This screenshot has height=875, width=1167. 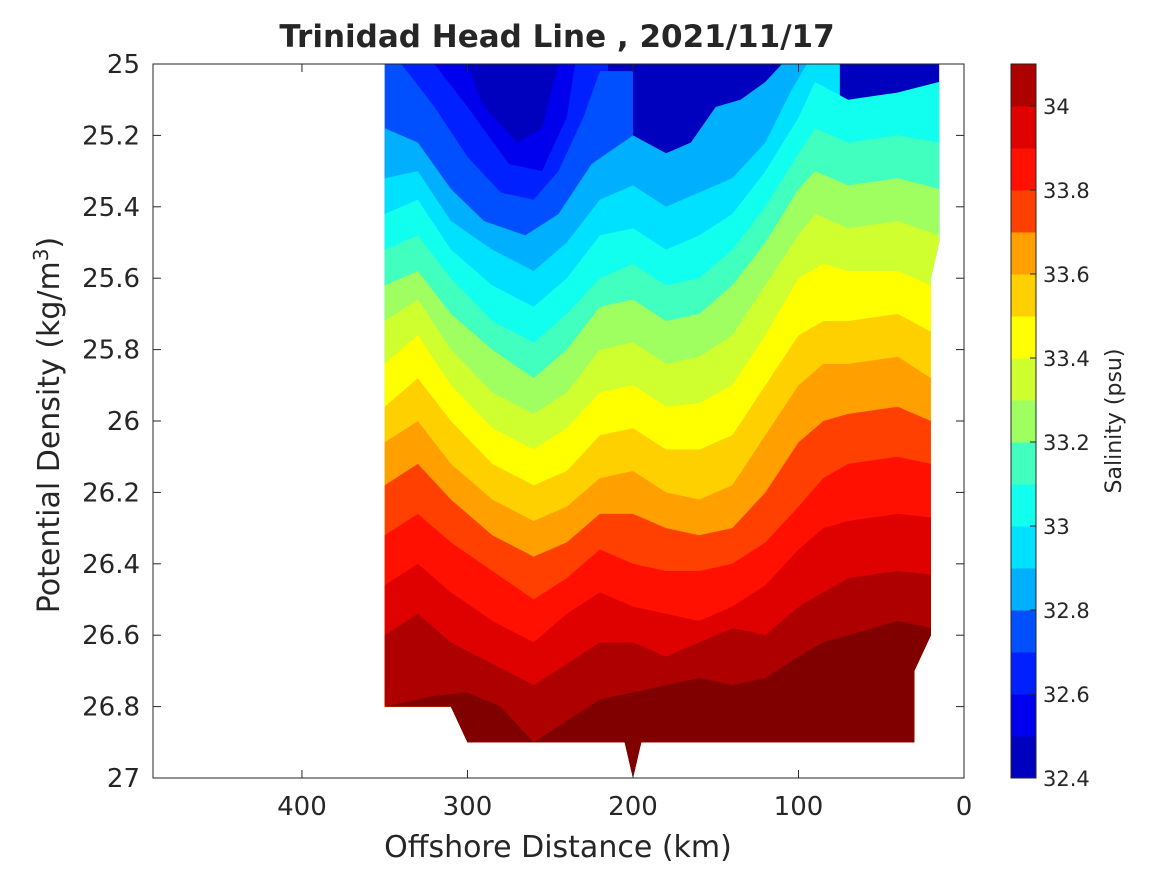 What do you see at coordinates (123, 779) in the screenshot?
I see `y-tick-label: 27` at bounding box center [123, 779].